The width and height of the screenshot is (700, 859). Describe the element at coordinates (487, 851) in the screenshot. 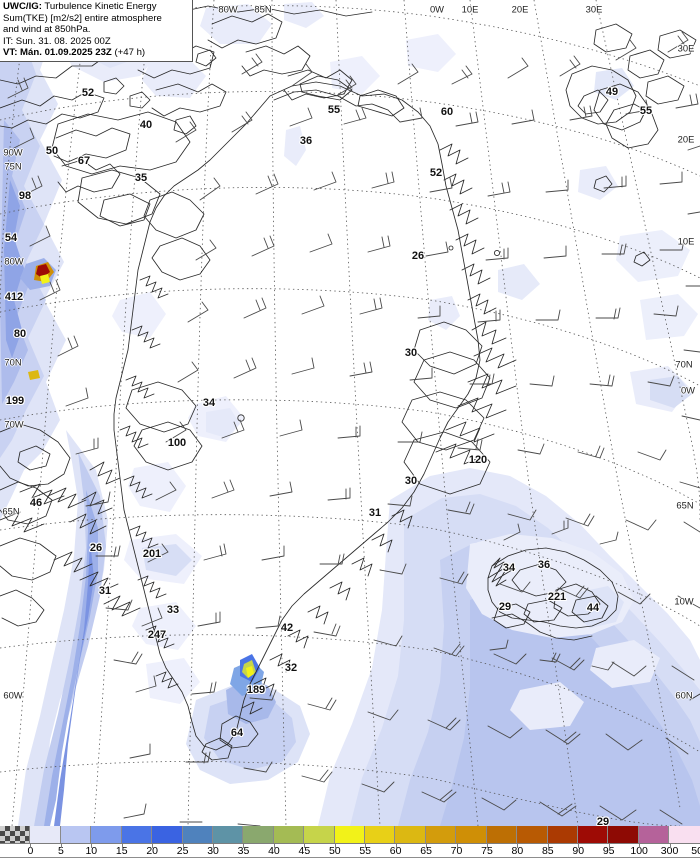

I see `colorbar-tick: 75` at that location.